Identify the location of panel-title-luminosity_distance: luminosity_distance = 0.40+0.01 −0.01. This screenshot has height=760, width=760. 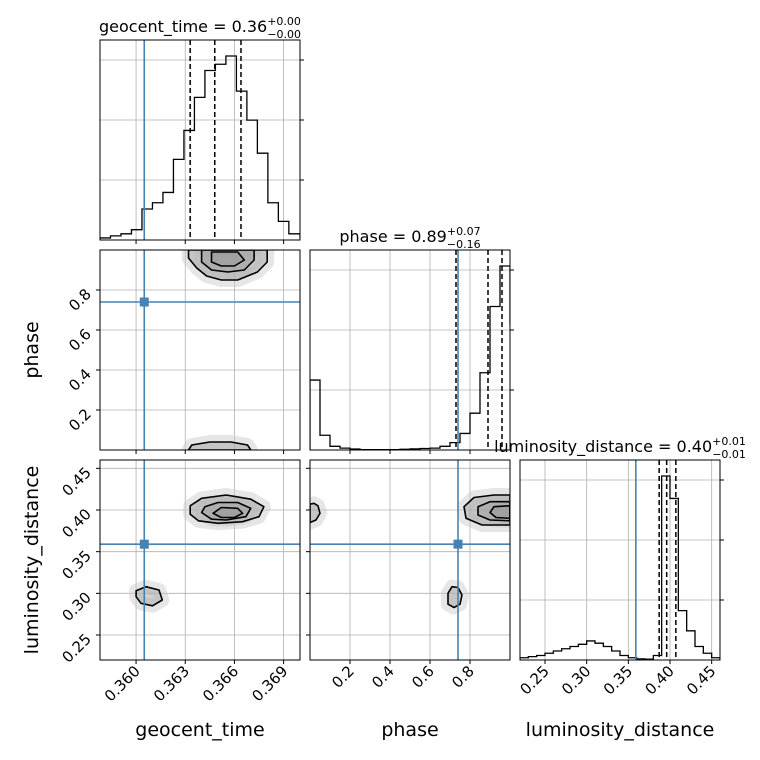
(620, 448).